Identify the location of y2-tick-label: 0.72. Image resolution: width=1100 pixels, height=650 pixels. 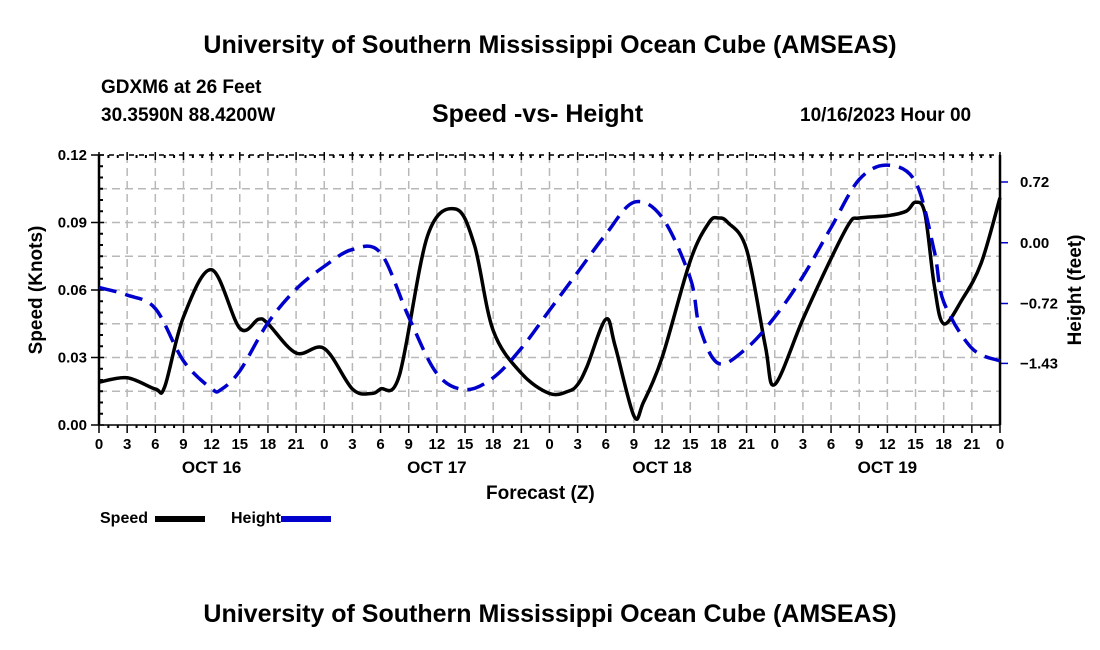
(1034, 182).